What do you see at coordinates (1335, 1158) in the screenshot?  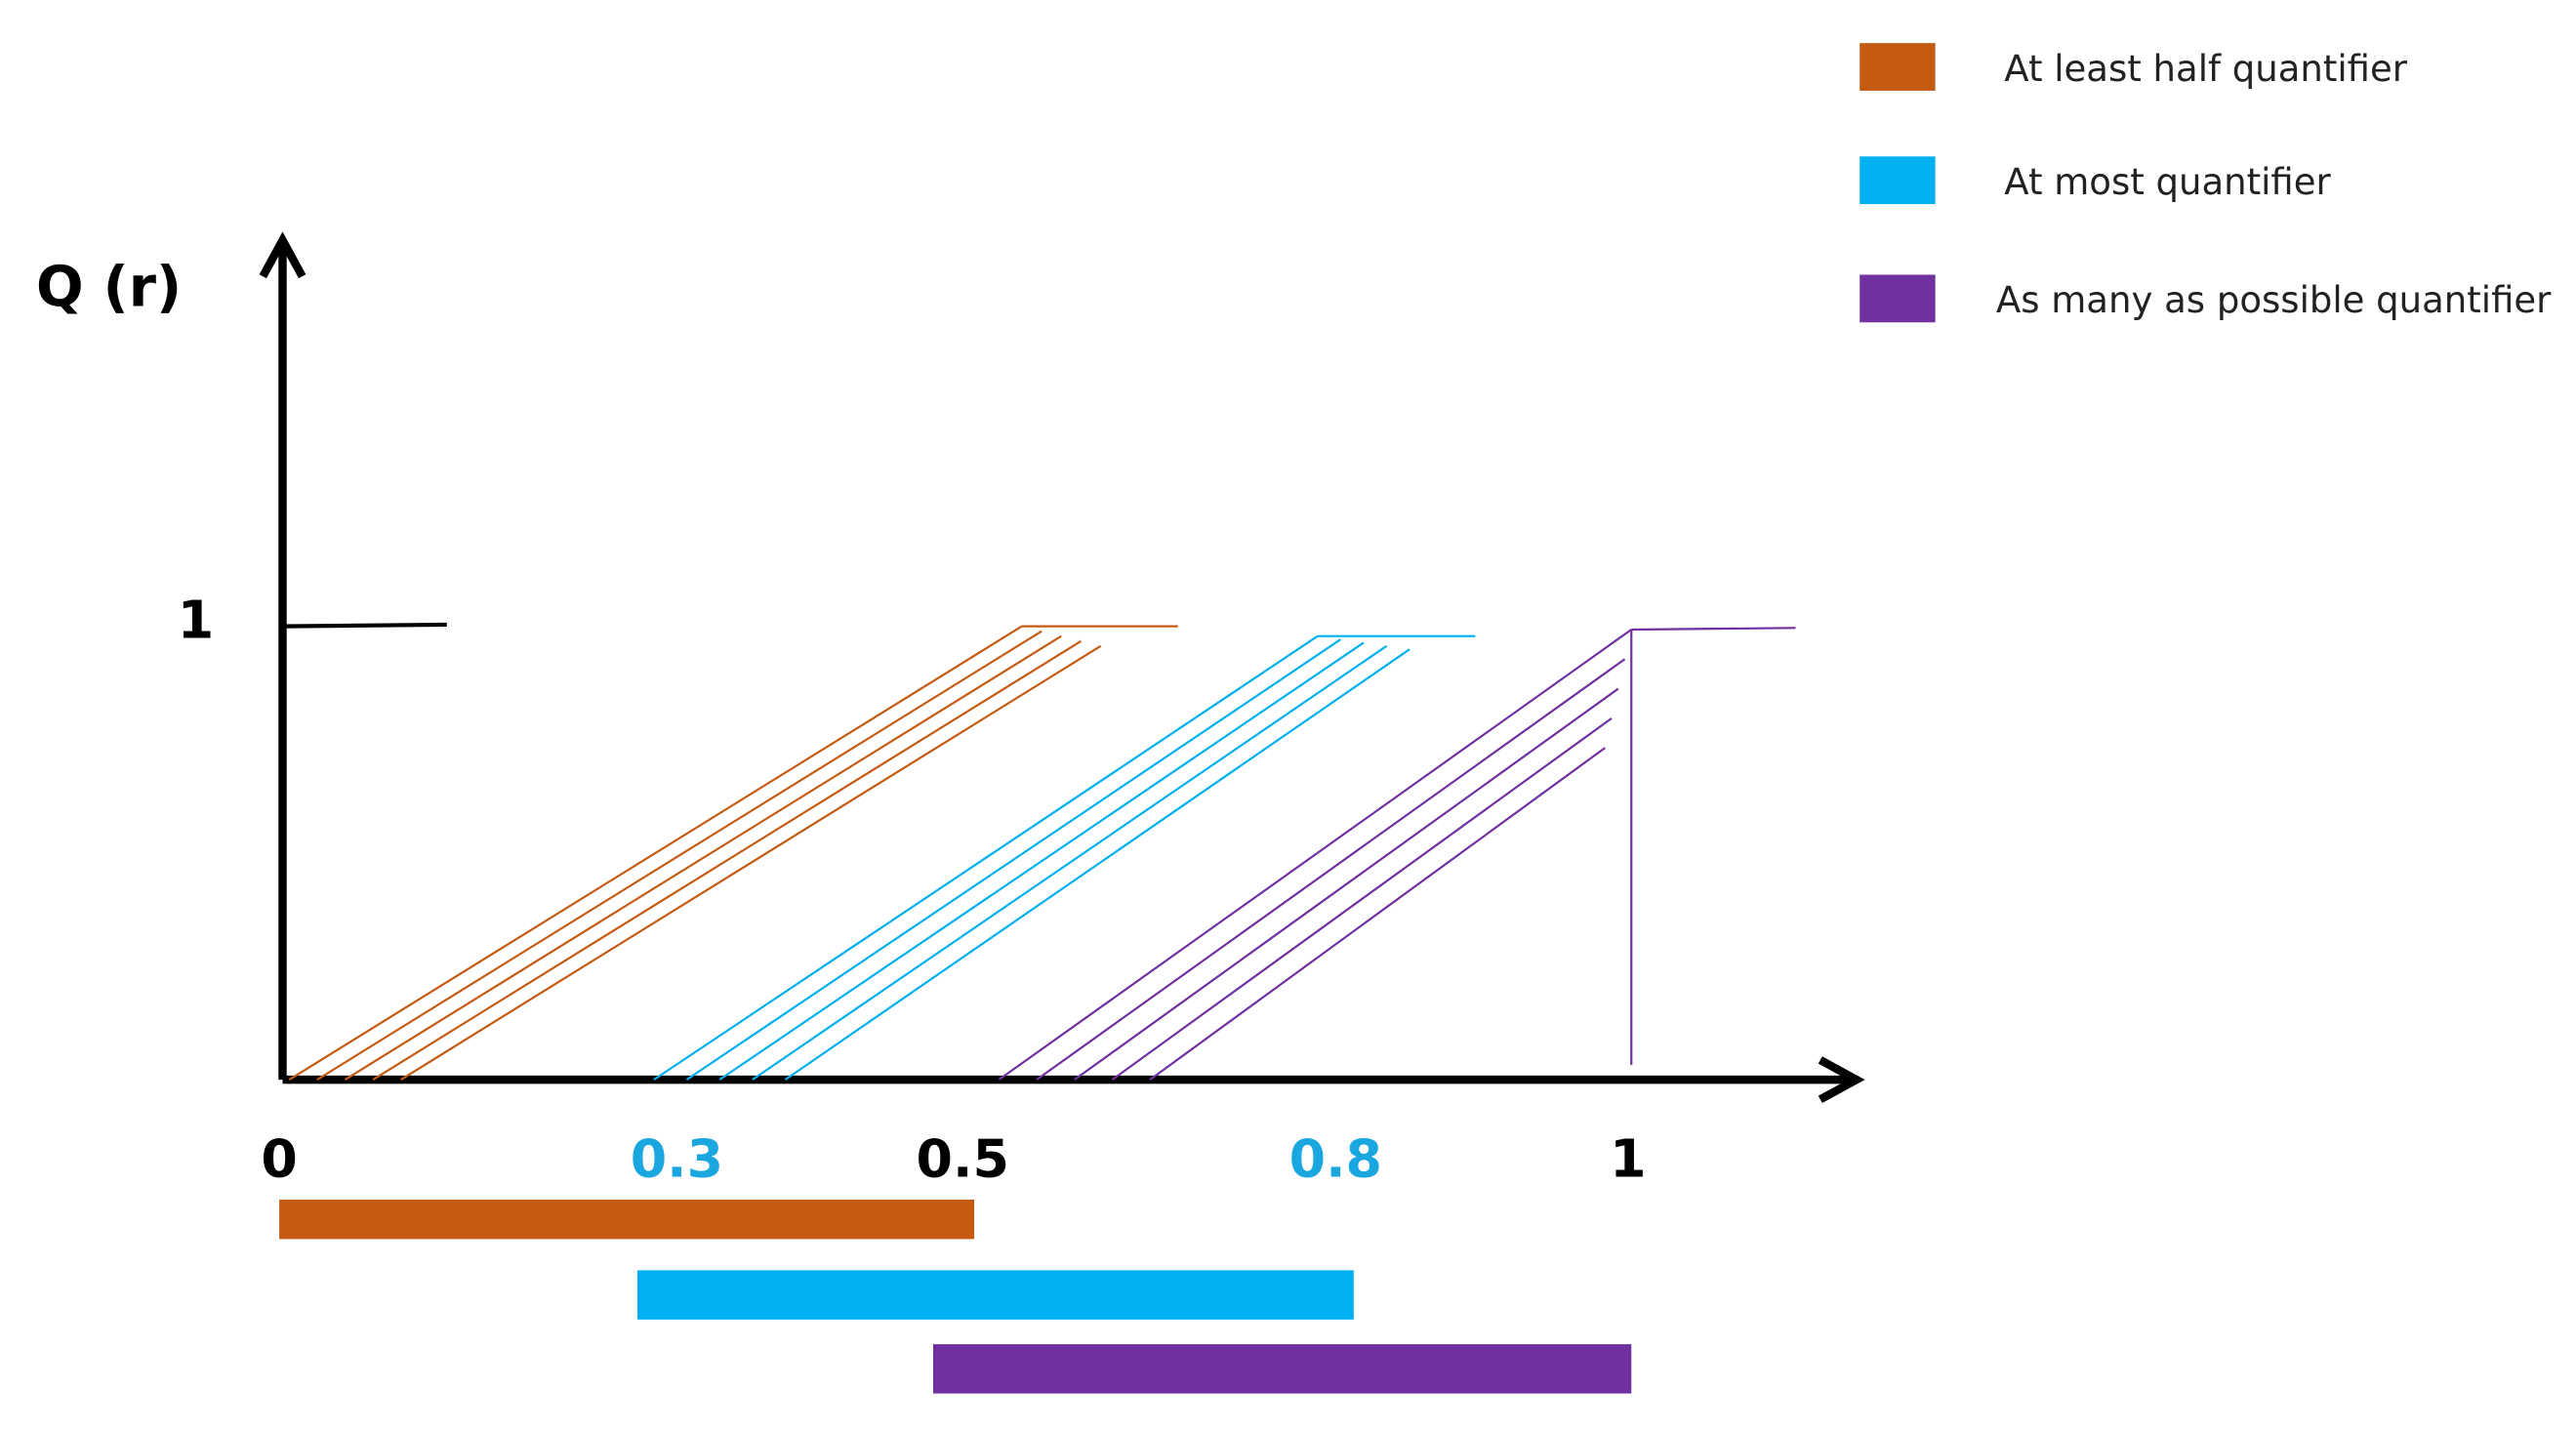 I see `x-tick-label: 0.8` at bounding box center [1335, 1158].